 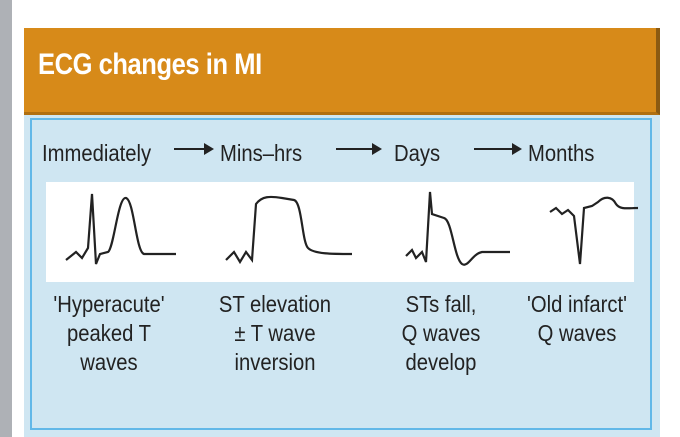 What do you see at coordinates (441, 362) in the screenshot?
I see `caption-sts-fall-line-3: develop` at bounding box center [441, 362].